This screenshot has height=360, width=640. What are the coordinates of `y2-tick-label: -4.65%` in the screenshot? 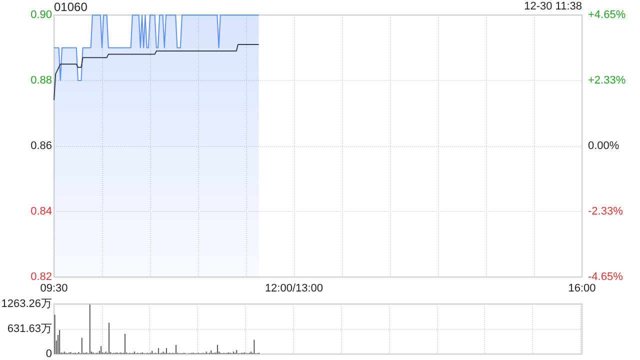 It's located at (606, 277).